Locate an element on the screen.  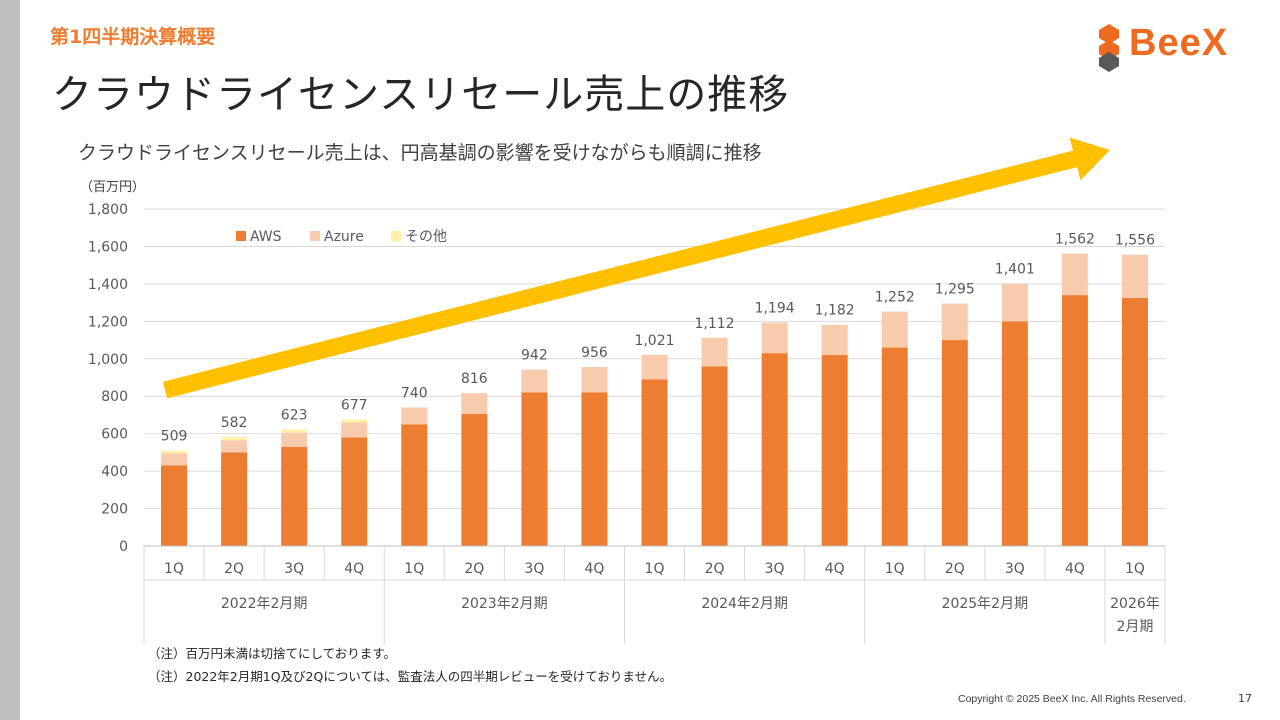
y-tick-label: 0 is located at coordinates (123, 547).